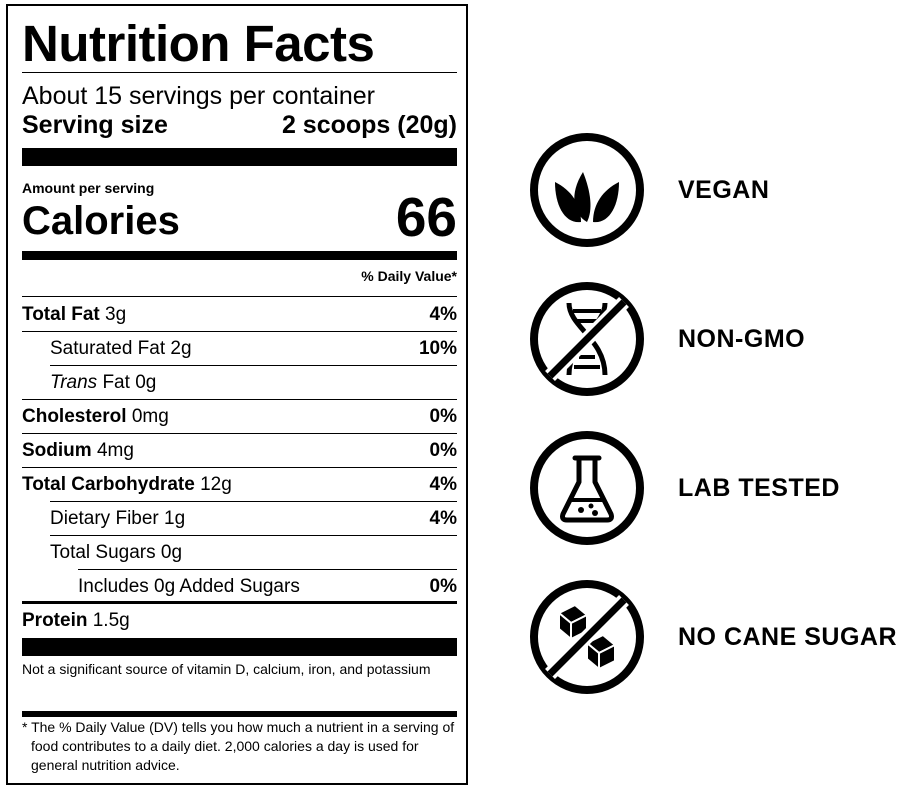 This screenshot has width=922, height=794. I want to click on nutrient-row-added-sugars: Includes 0g Added Sugars 0%, so click(239, 586).